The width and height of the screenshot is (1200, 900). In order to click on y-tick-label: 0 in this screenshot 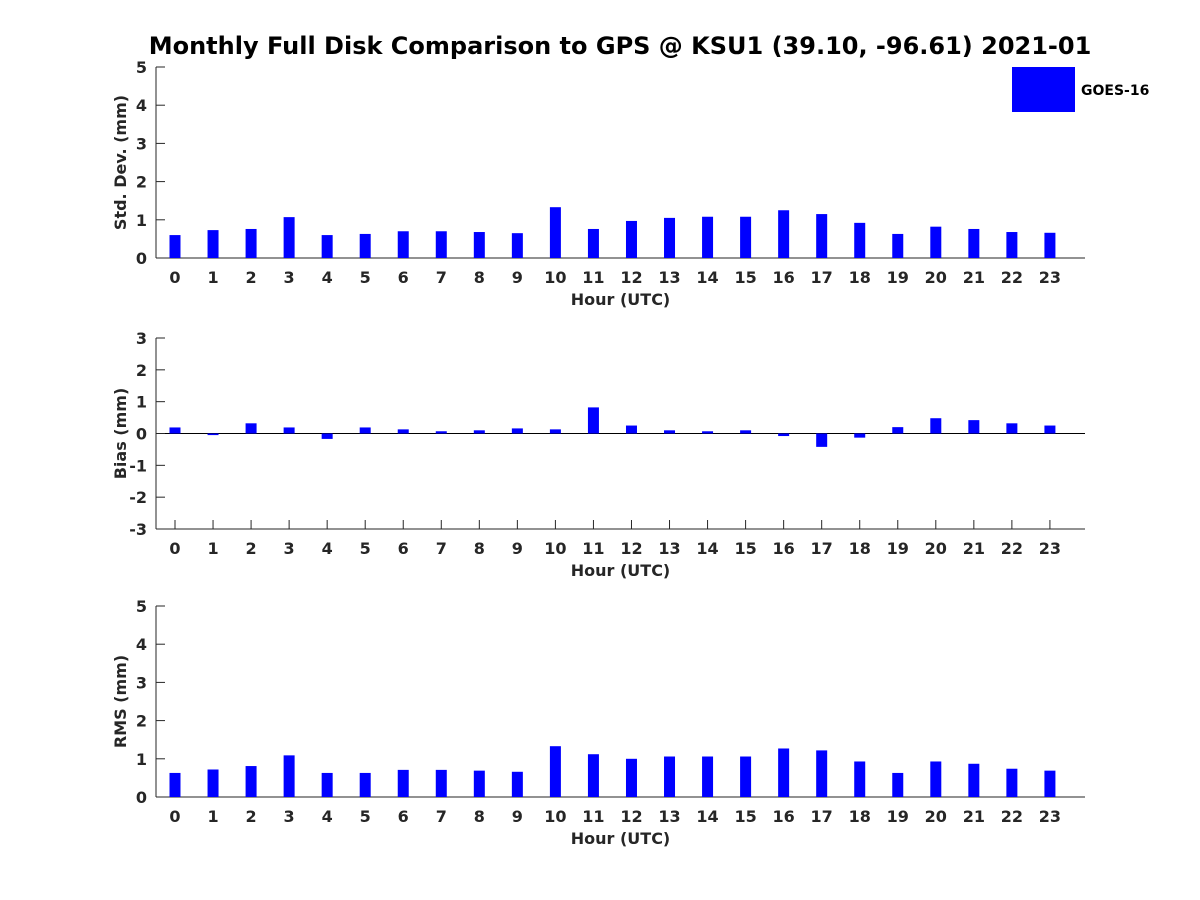, I will do `click(141, 797)`.